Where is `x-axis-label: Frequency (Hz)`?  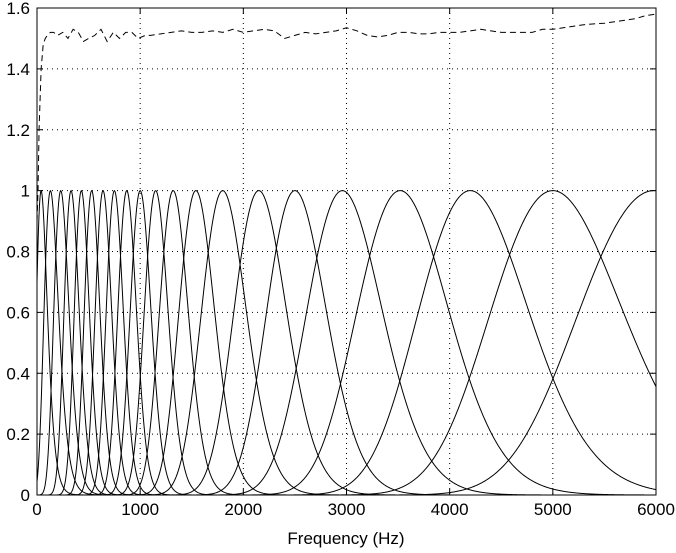 x-axis-label: Frequency (Hz) is located at coordinates (345, 538).